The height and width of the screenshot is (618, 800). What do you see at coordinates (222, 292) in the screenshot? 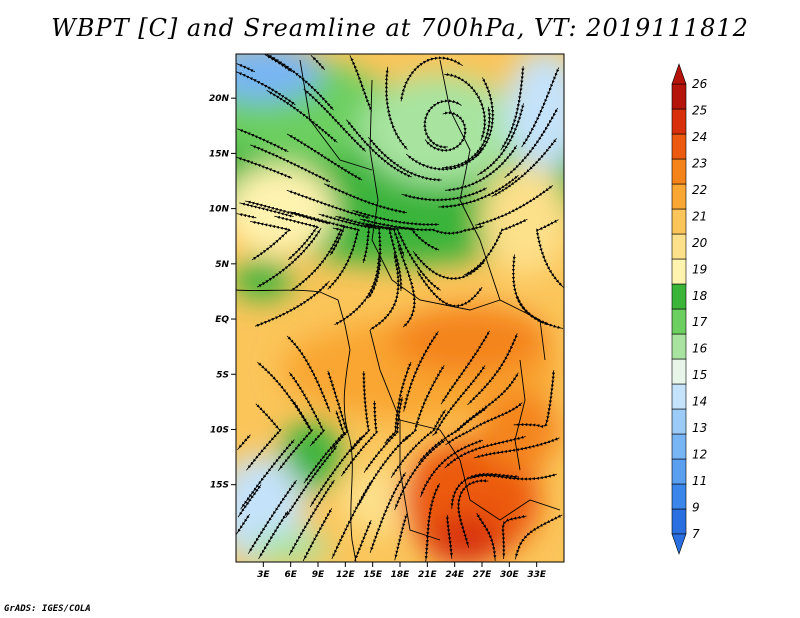
I see `latitude-axis: 20N 15N 10N 5N EQ 5S 10S 15S` at bounding box center [222, 292].